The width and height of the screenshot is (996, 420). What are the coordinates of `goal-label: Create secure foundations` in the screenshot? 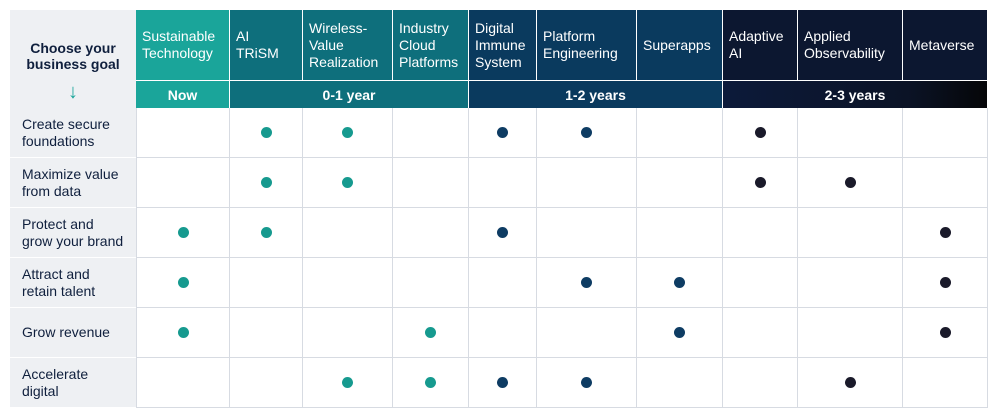 It's located at (73, 133).